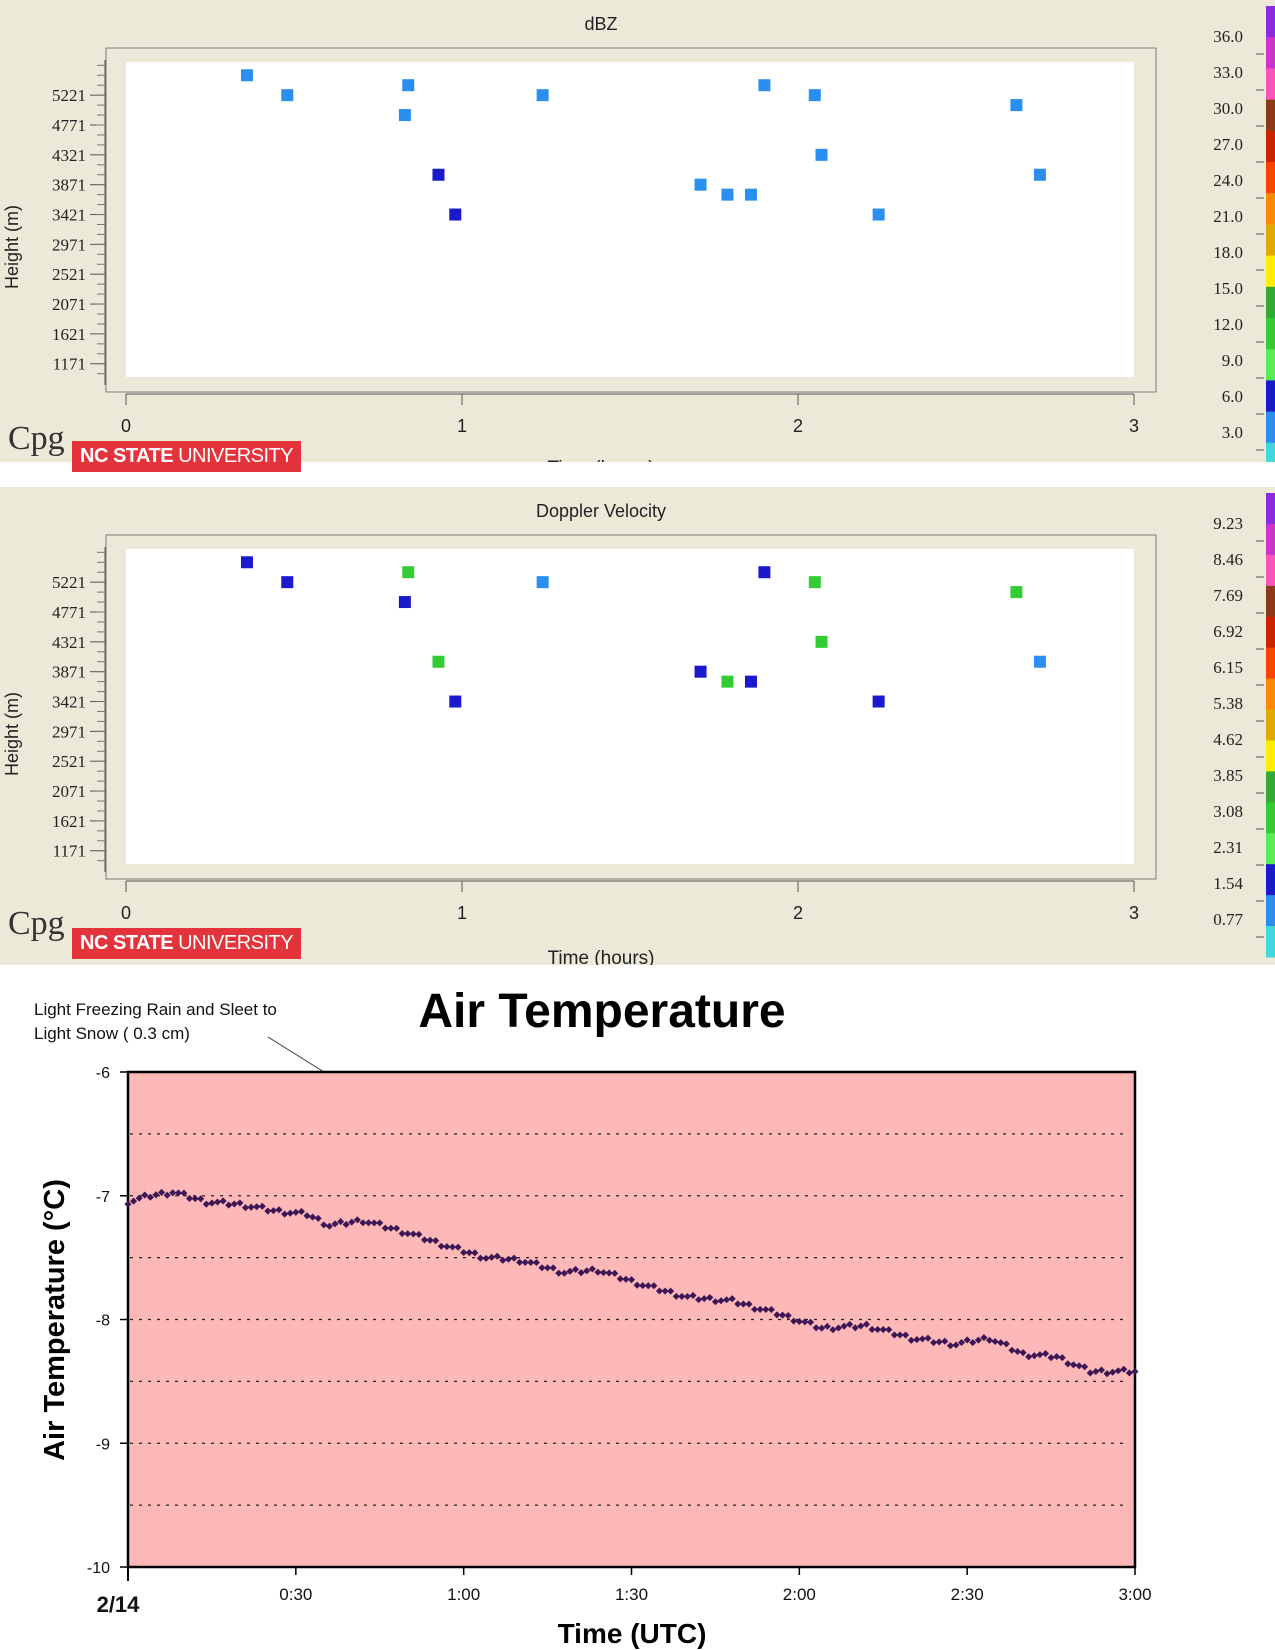 The width and height of the screenshot is (1275, 1650). I want to click on x-axis-label: Time (hours), so click(601, 956).